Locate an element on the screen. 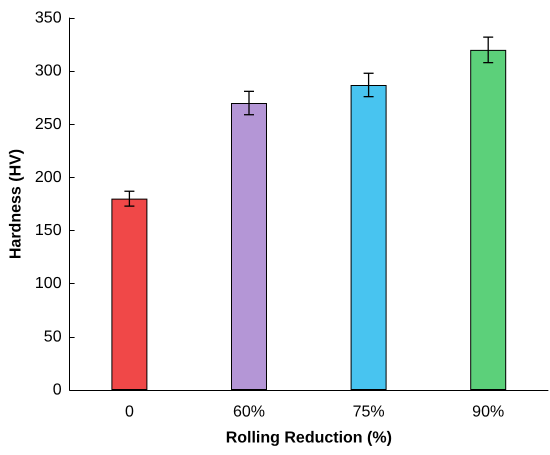 This screenshot has height=455, width=550. y-tick-label: 0 is located at coordinates (57, 390).